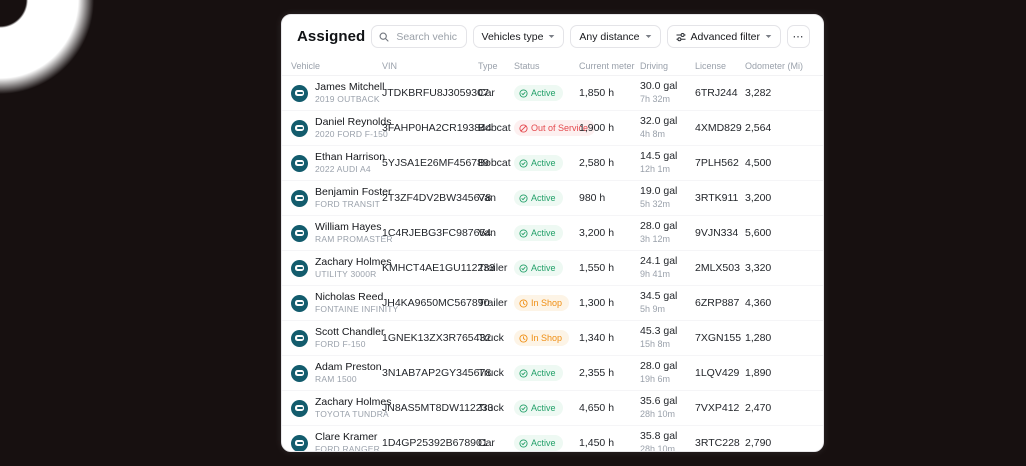 This screenshot has height=466, width=1026. I want to click on vin-value: KMHCT4AE1GU112233, so click(439, 268).